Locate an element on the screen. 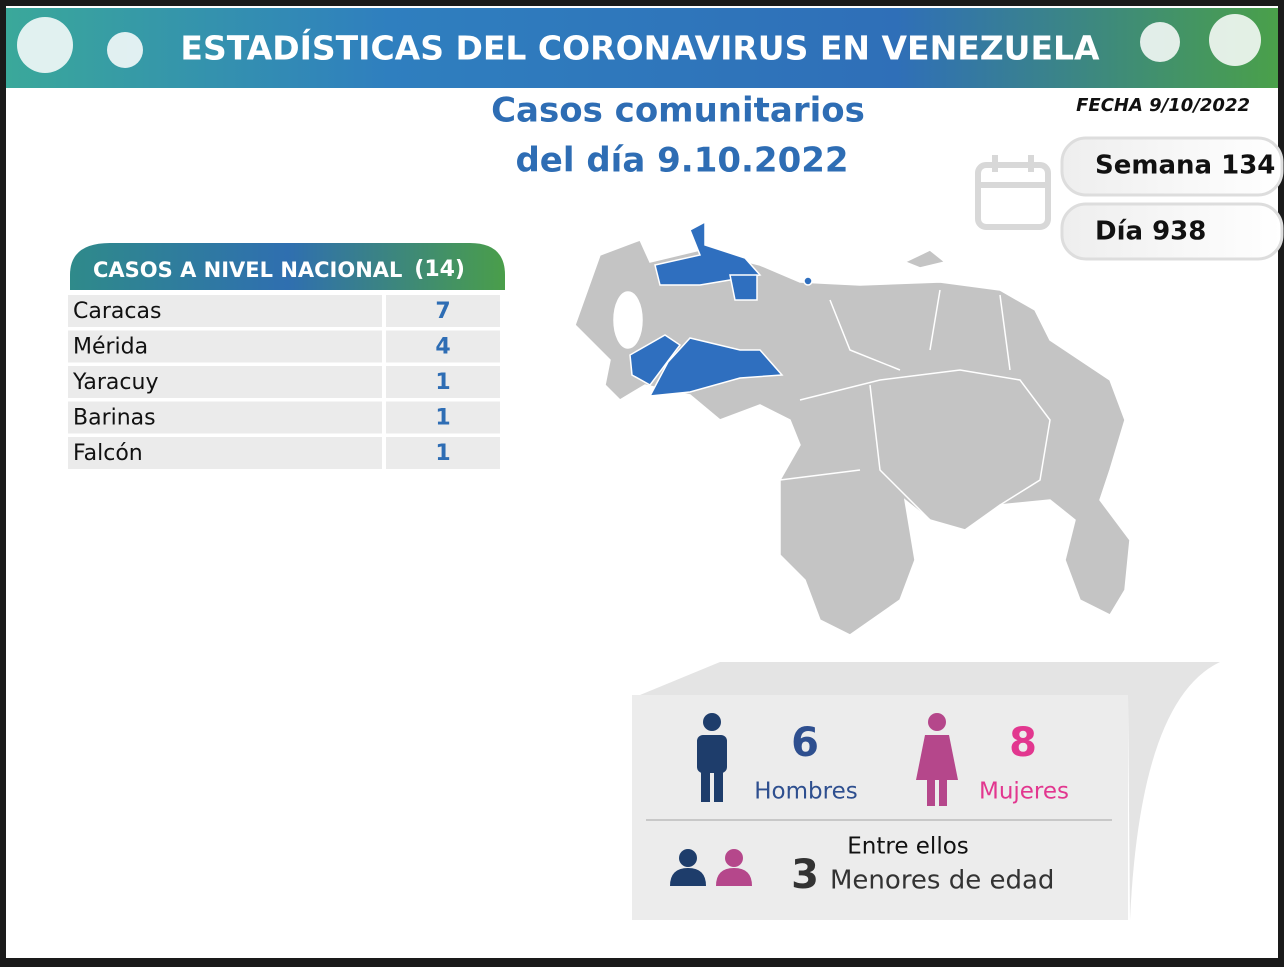  stats-box is located at coordinates (880, 807).